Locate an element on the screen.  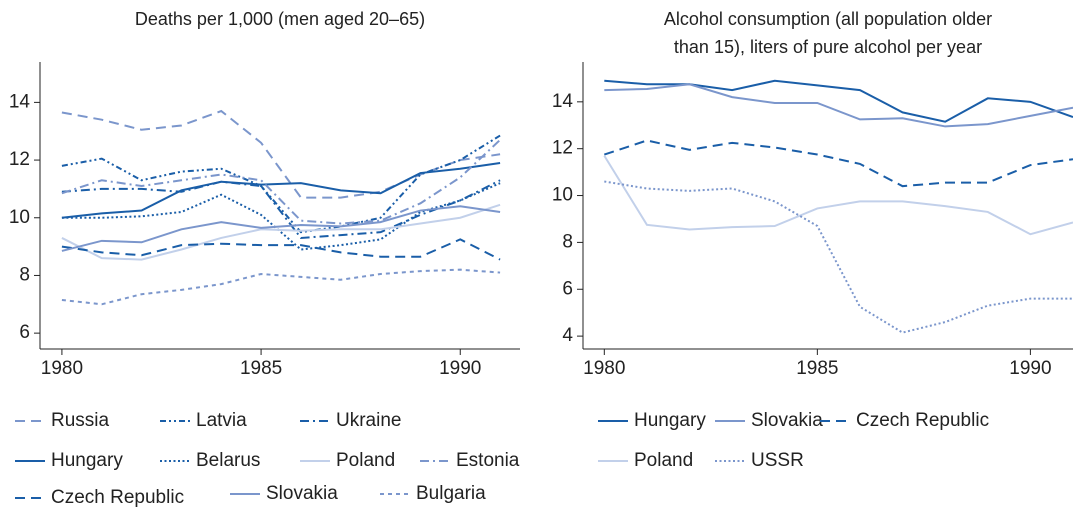
legend-label: Bulgaria is located at coordinates (451, 493).